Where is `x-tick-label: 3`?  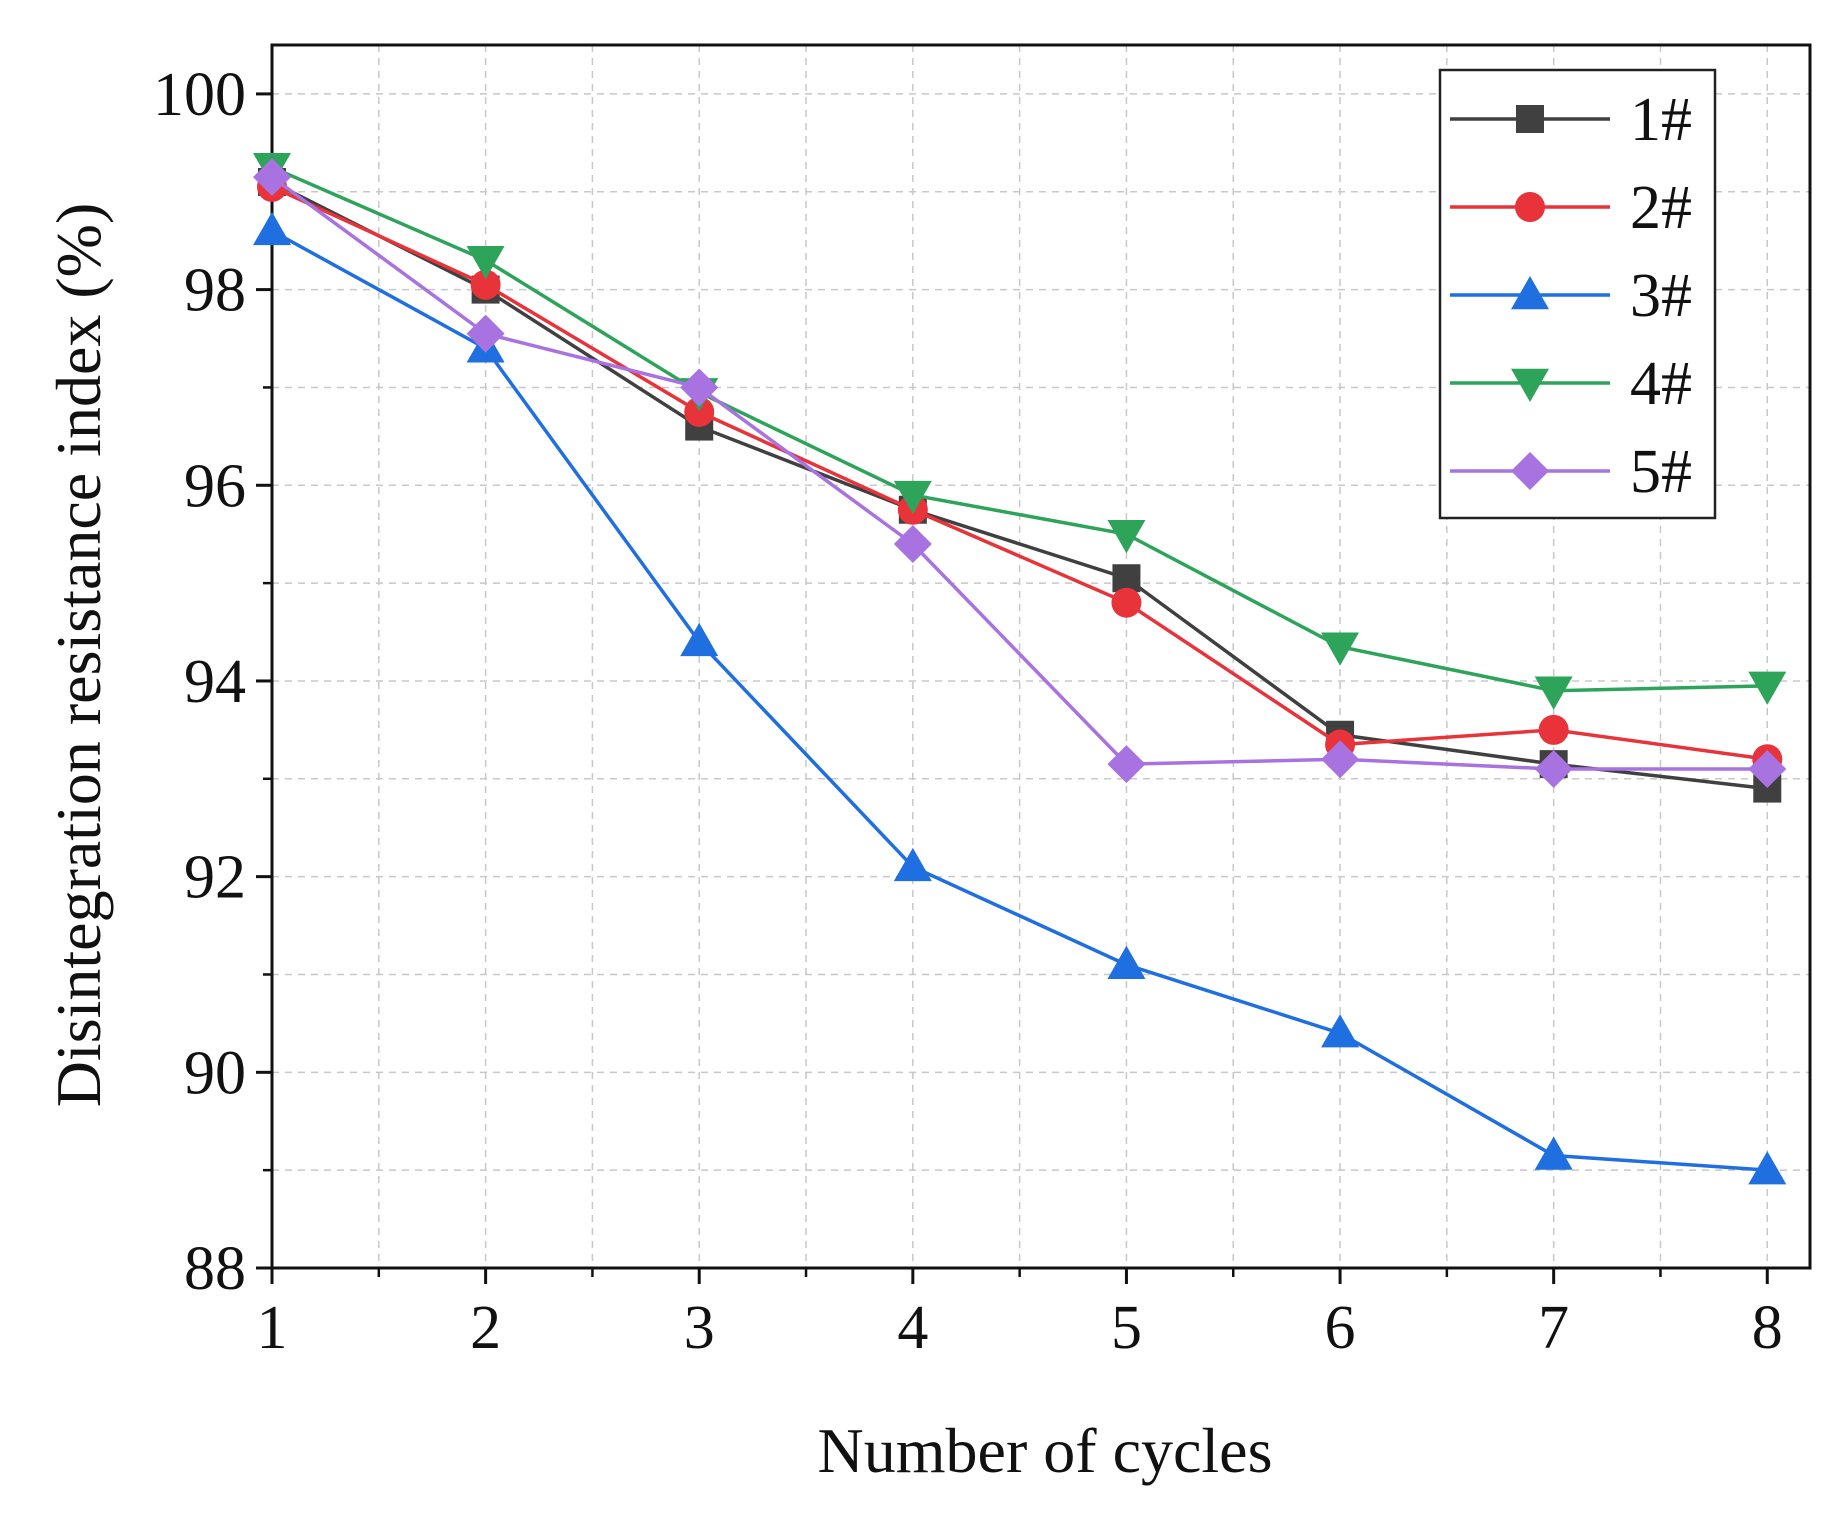
x-tick-label: 3 is located at coordinates (699, 1328).